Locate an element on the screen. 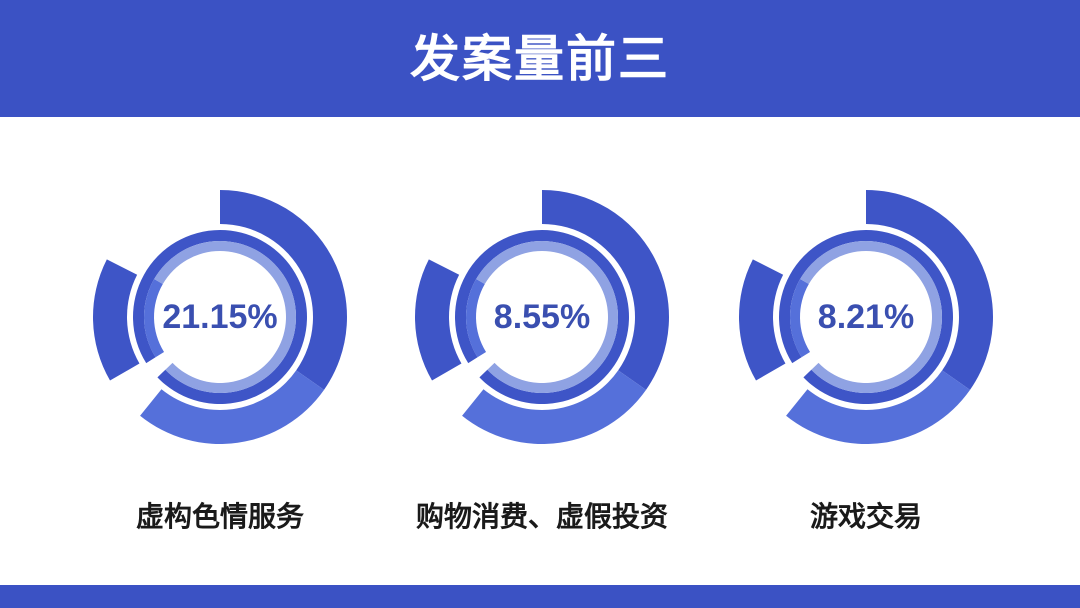 The width and height of the screenshot is (1080, 608). category-label: 游戏交易 is located at coordinates (865, 516).